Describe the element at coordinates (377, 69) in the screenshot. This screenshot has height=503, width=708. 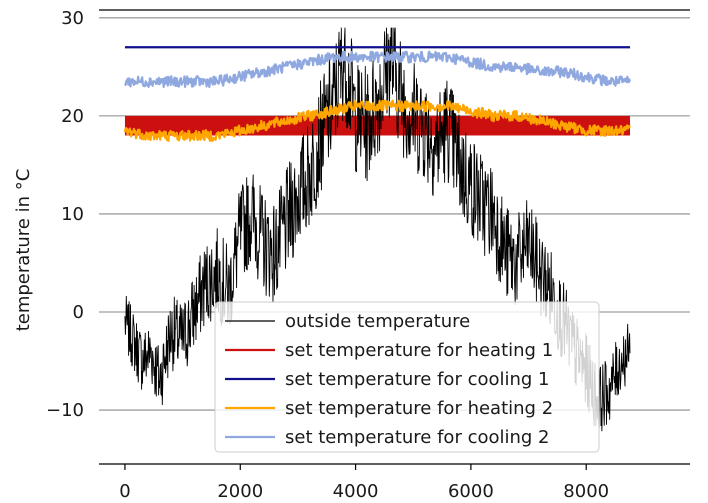
I see `cooling-2-line` at that location.